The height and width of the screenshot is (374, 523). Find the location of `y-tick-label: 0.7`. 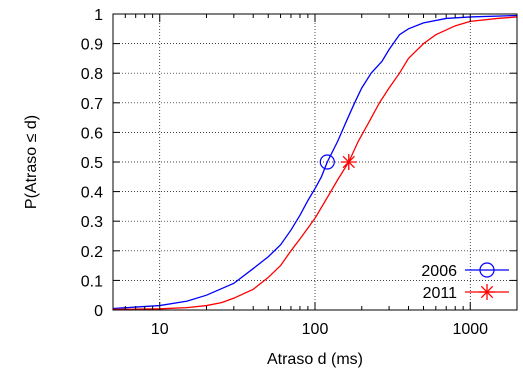

y-tick-label: 0.7 is located at coordinates (92, 104).